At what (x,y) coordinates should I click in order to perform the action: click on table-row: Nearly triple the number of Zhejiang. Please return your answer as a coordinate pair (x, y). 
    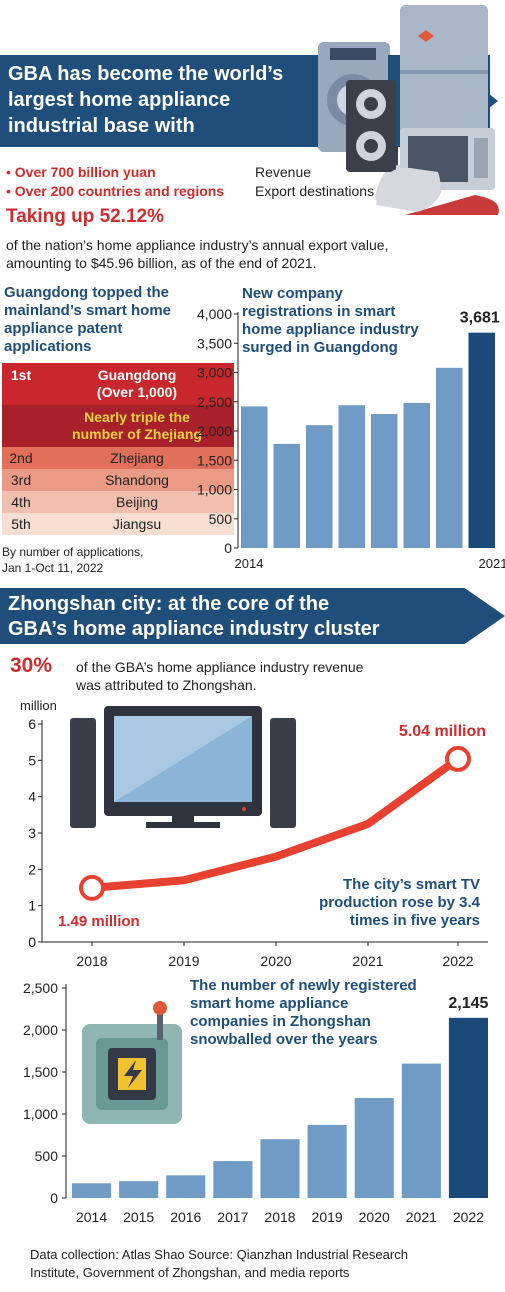
    Looking at the image, I should click on (118, 426).